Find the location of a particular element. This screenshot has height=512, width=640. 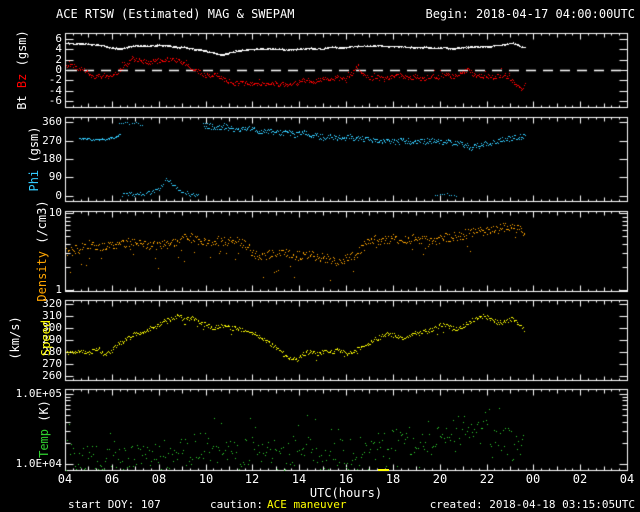

y-tick-label: 180 is located at coordinates (52, 158).